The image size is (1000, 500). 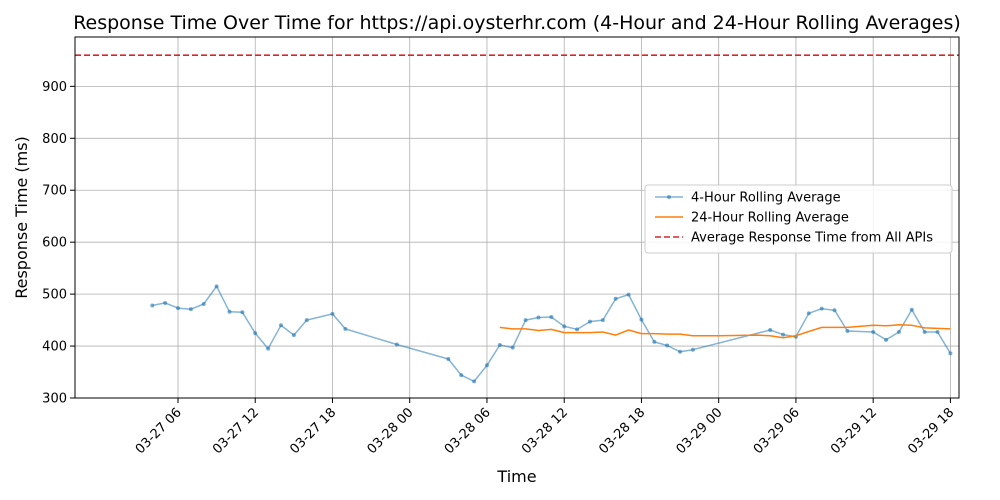 I want to click on legend-label: 24-Hour Rolling Average, so click(x=770, y=218).